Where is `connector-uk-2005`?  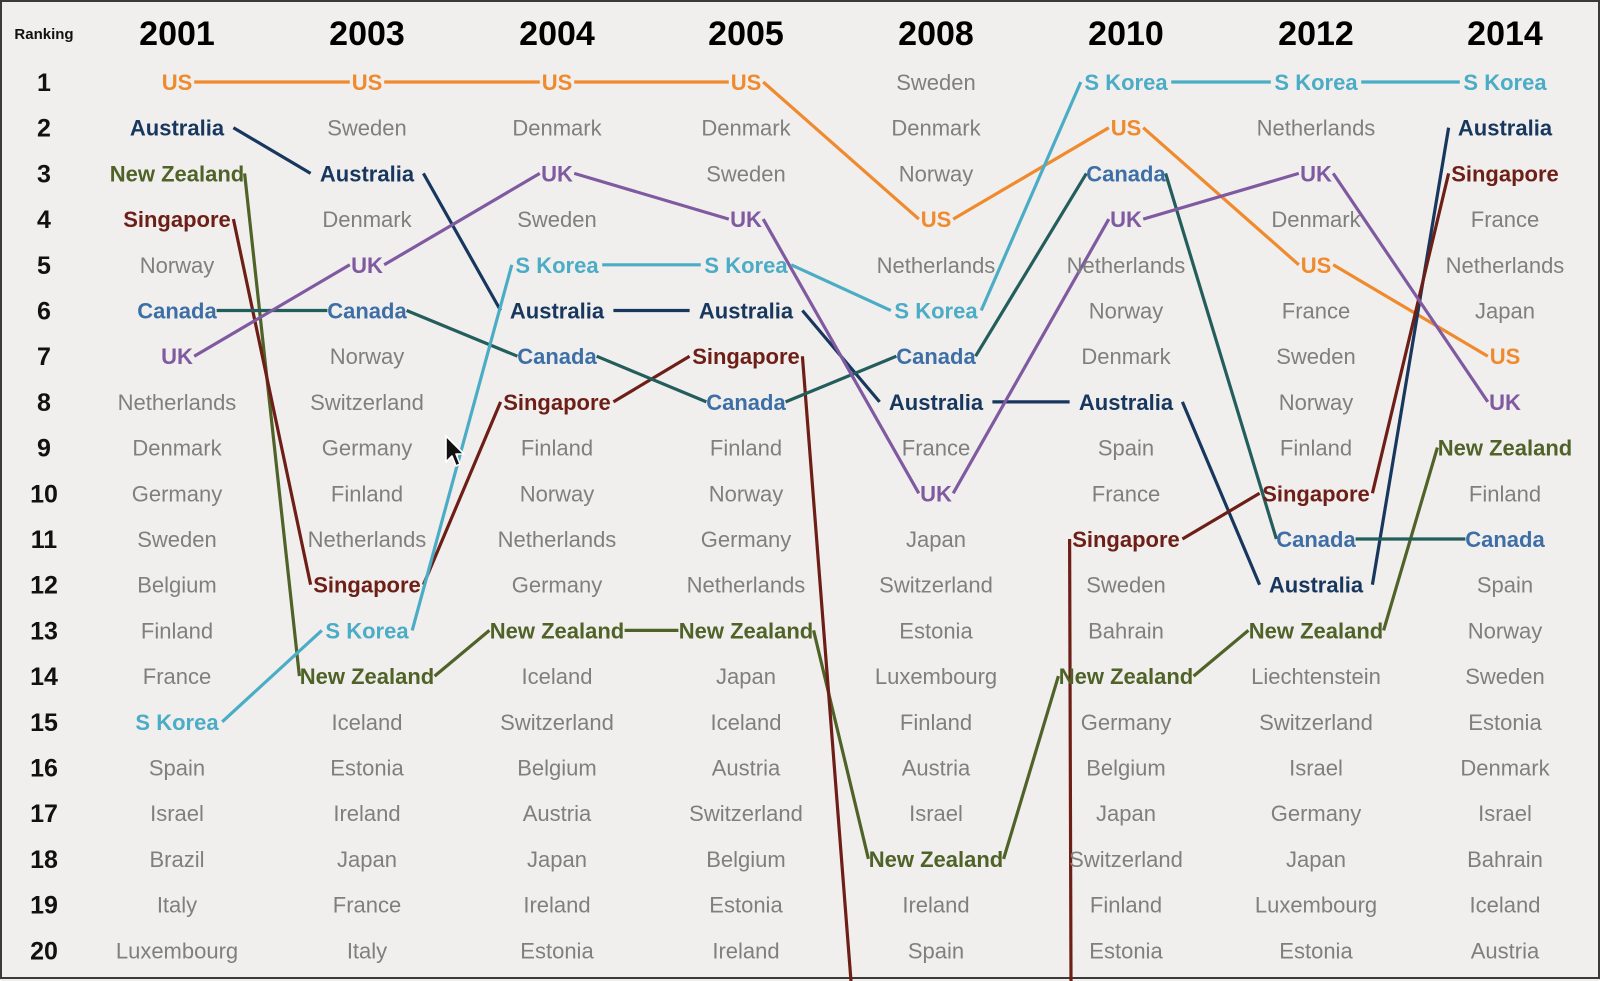
connector-uk-2005 is located at coordinates (841, 356).